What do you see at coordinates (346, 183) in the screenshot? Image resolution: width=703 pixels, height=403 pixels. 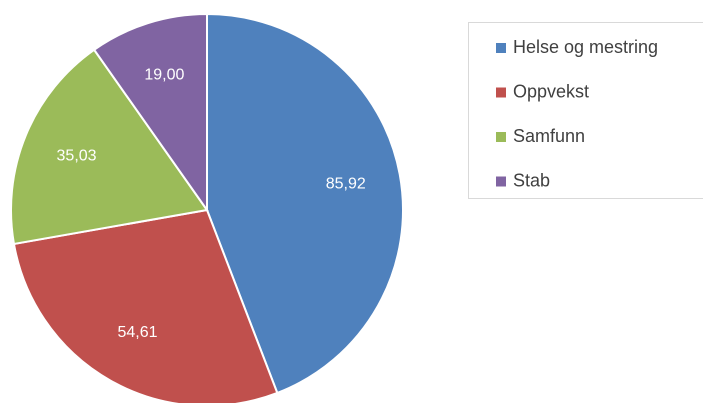 I see `data-label: 85,92` at bounding box center [346, 183].